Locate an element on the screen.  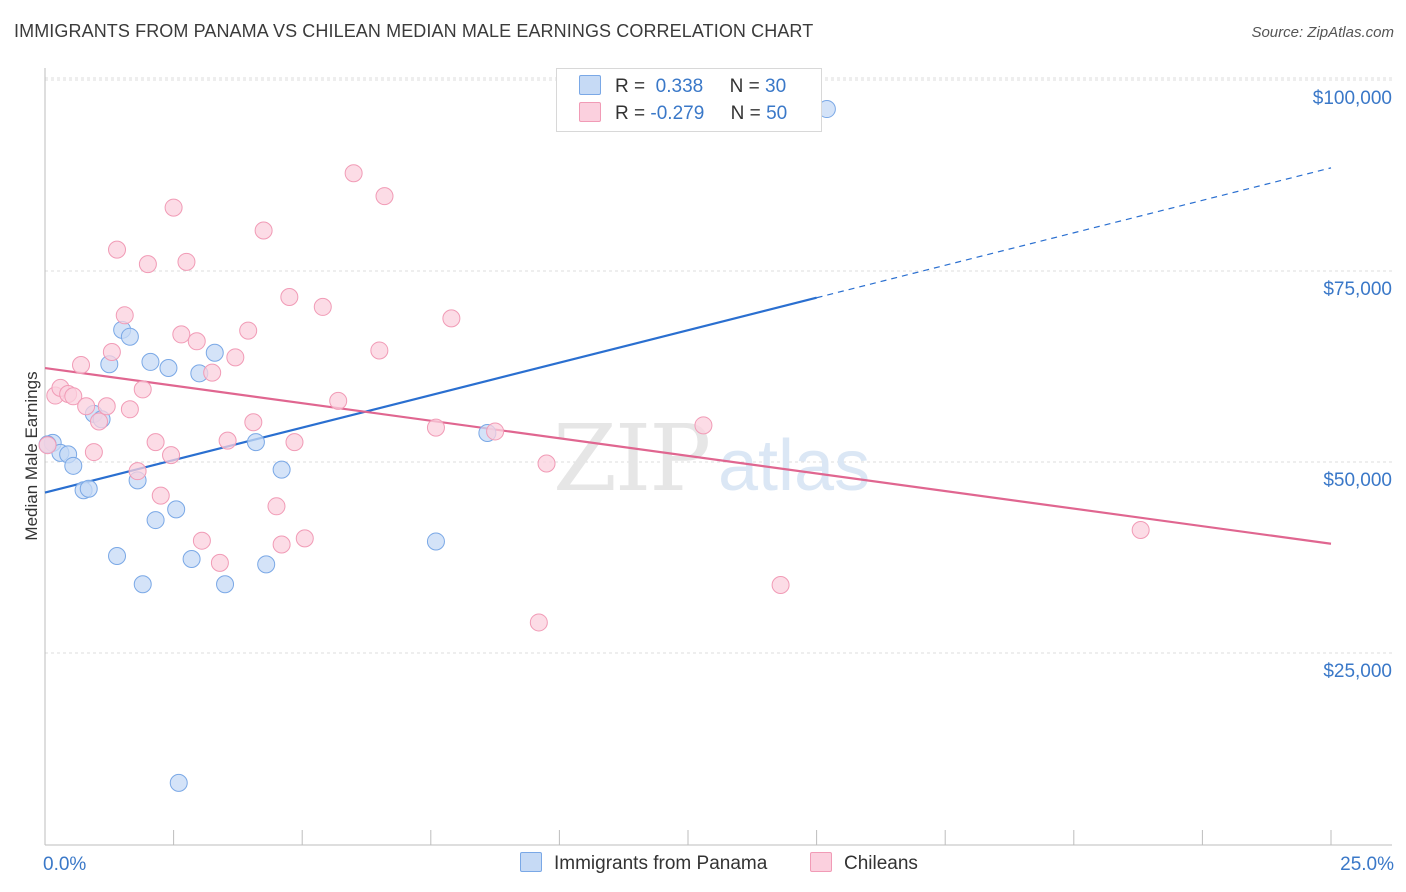
bottom-legend-swatch-panama is located at coordinates (531, 862).